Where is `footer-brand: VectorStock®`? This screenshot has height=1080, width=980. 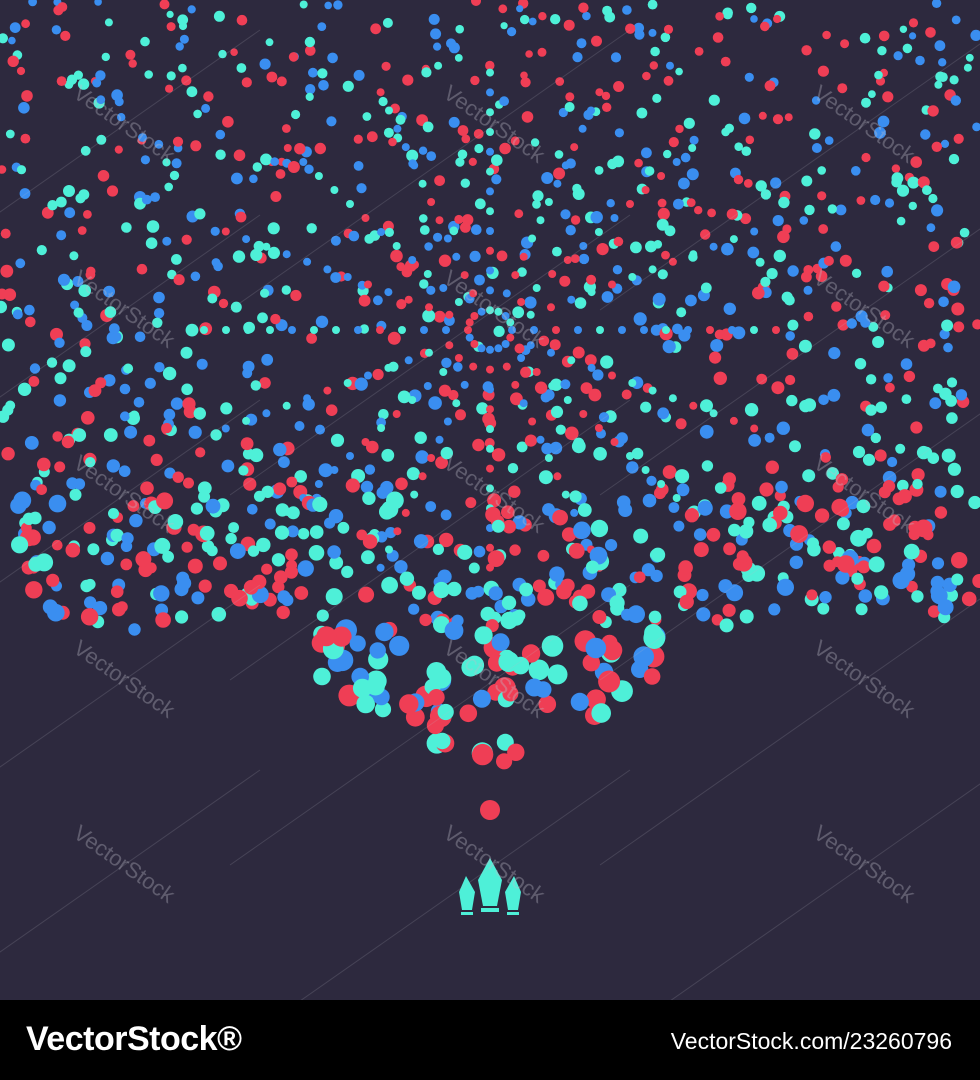
footer-brand: VectorStock® is located at coordinates (134, 1039).